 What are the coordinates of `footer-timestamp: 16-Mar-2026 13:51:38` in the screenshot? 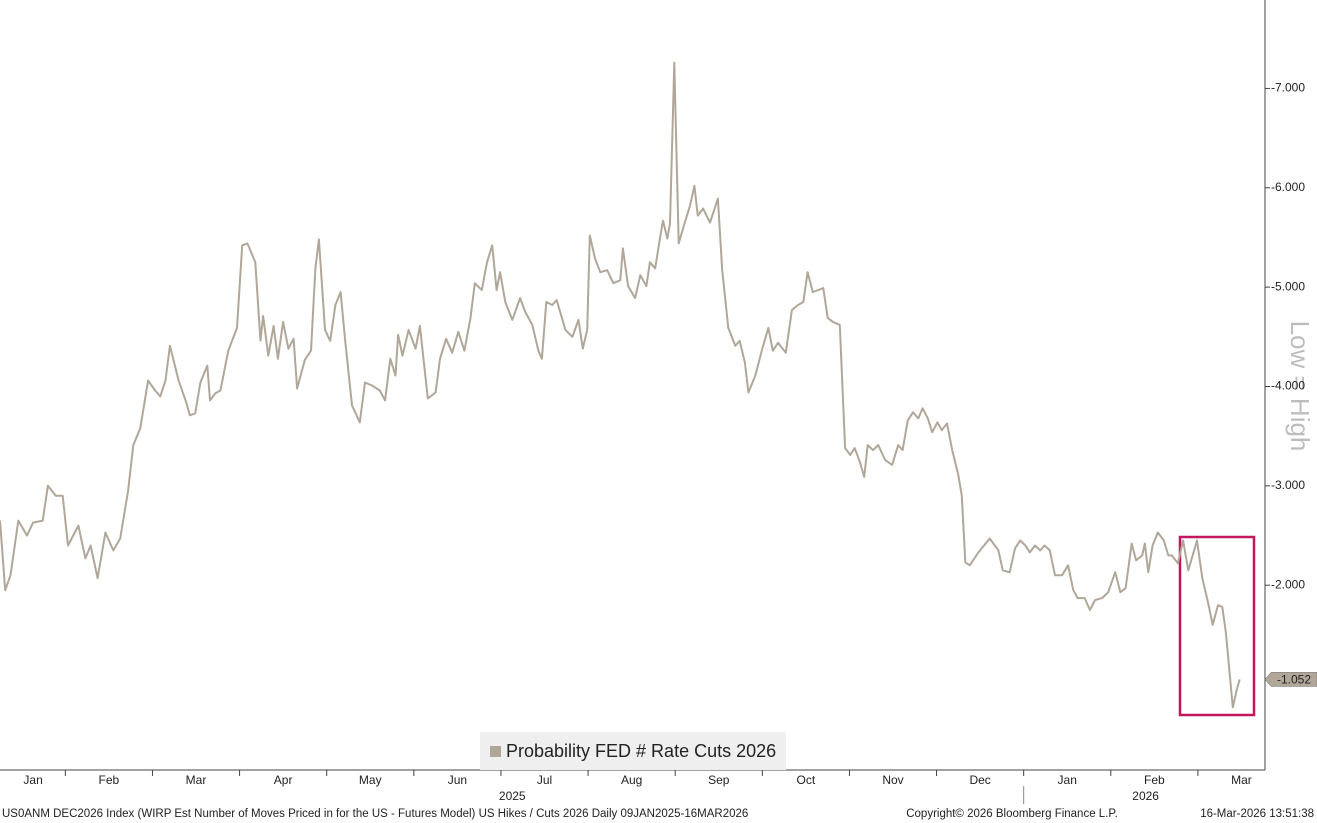 It's located at (1257, 814).